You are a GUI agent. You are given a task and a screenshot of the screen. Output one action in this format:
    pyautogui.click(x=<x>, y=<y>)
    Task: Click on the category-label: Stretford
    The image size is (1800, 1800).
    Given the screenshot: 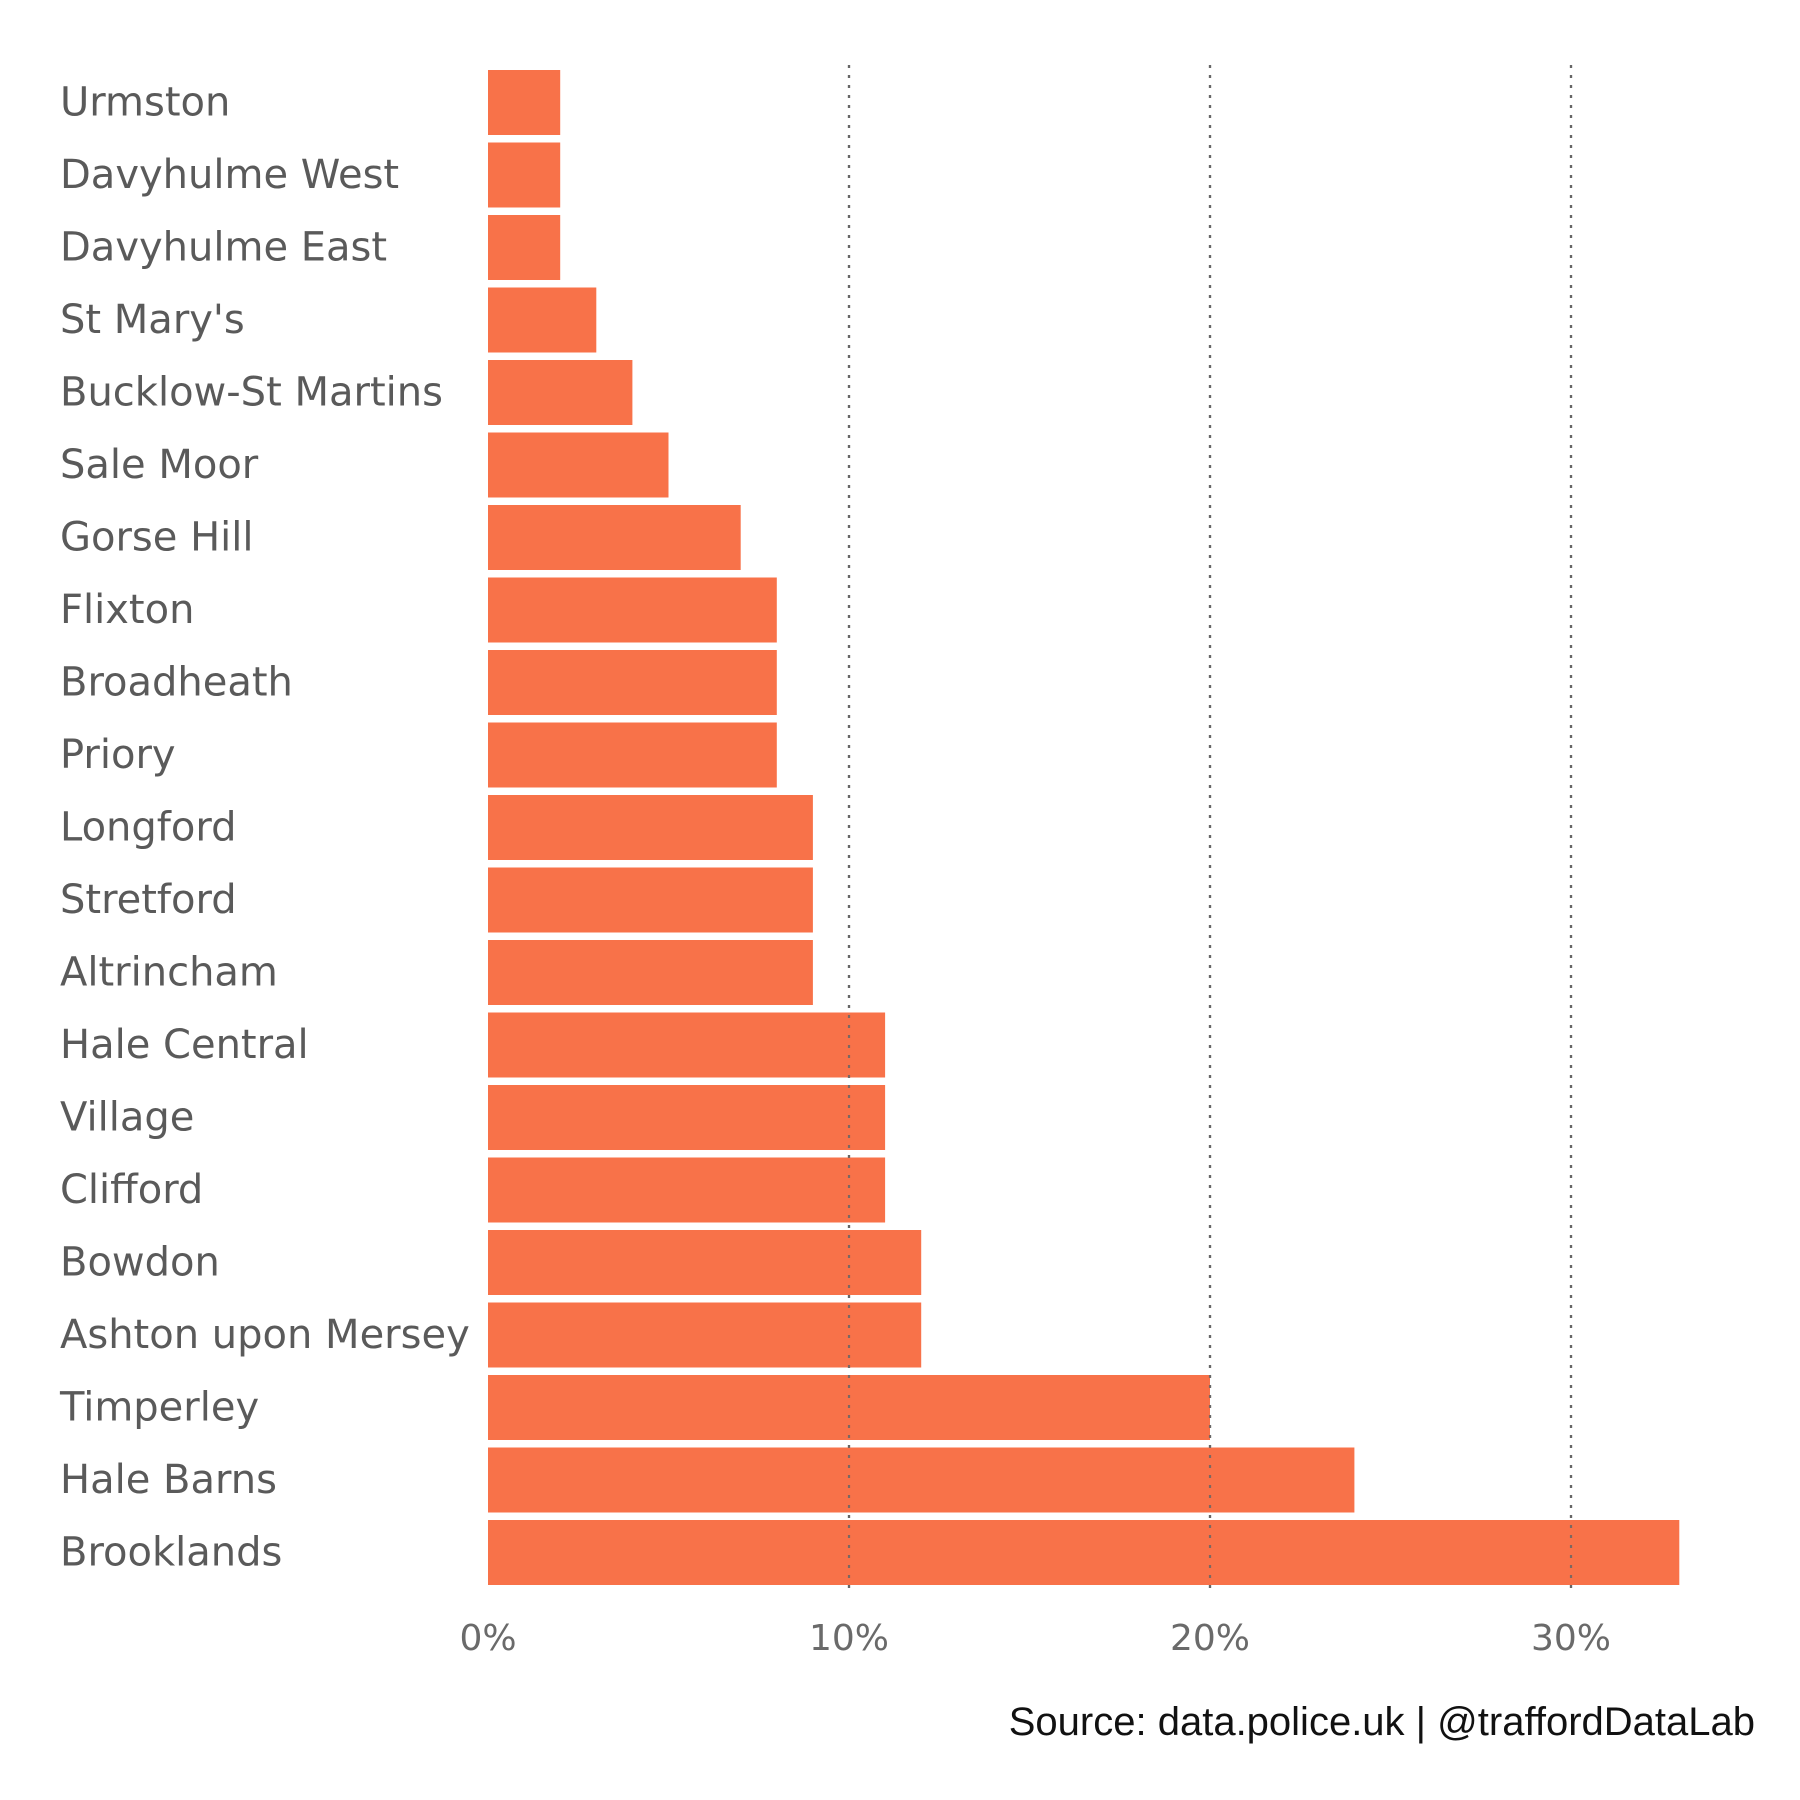 What is the action you would take?
    pyautogui.click(x=148, y=900)
    